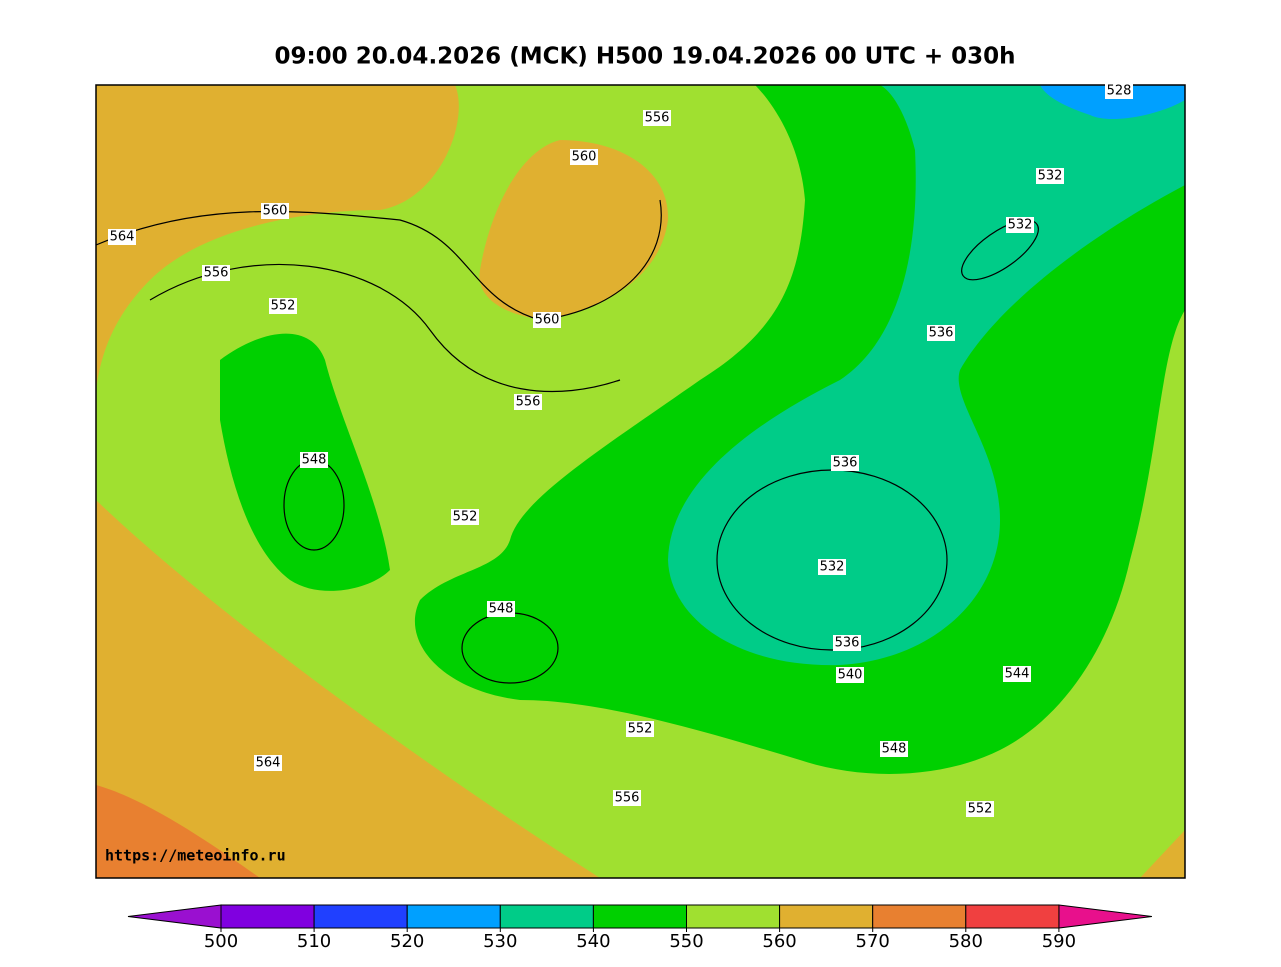  I want to click on colorbar: 500 510 520 530 540 550 560 570 580 590, so click(639, 928).